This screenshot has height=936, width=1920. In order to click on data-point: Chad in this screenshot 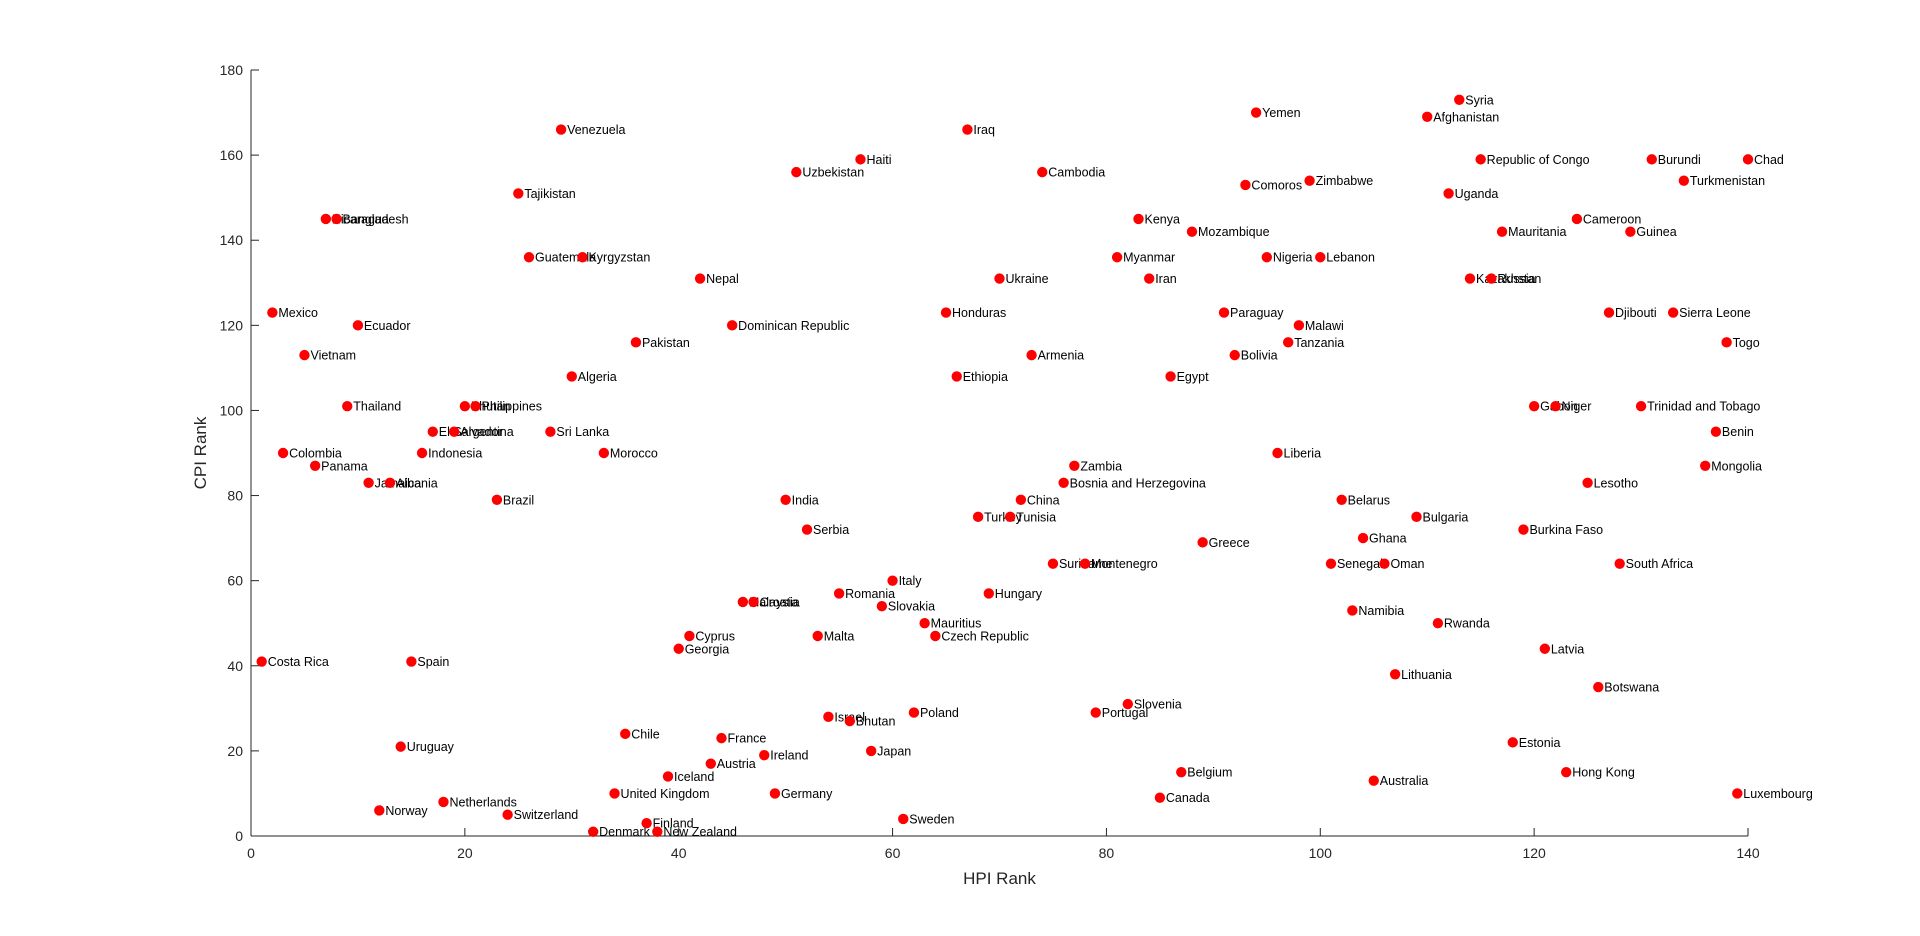, I will do `click(1763, 160)`.